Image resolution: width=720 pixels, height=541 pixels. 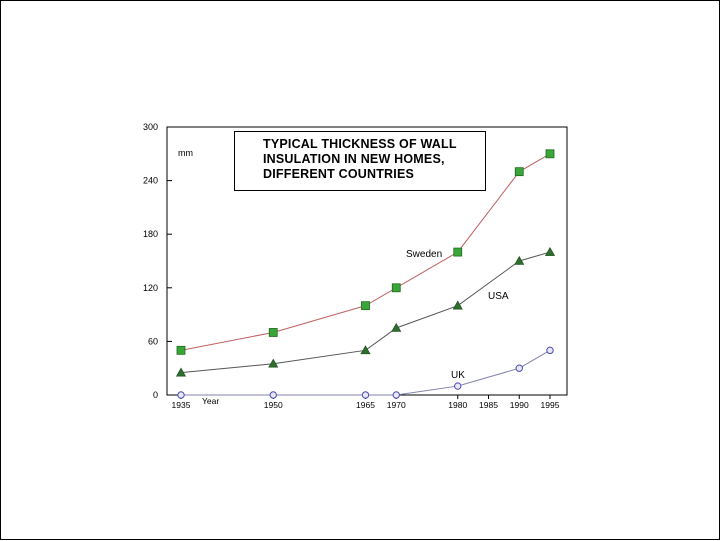 What do you see at coordinates (365, 405) in the screenshot?
I see `x-tick-label: 1965` at bounding box center [365, 405].